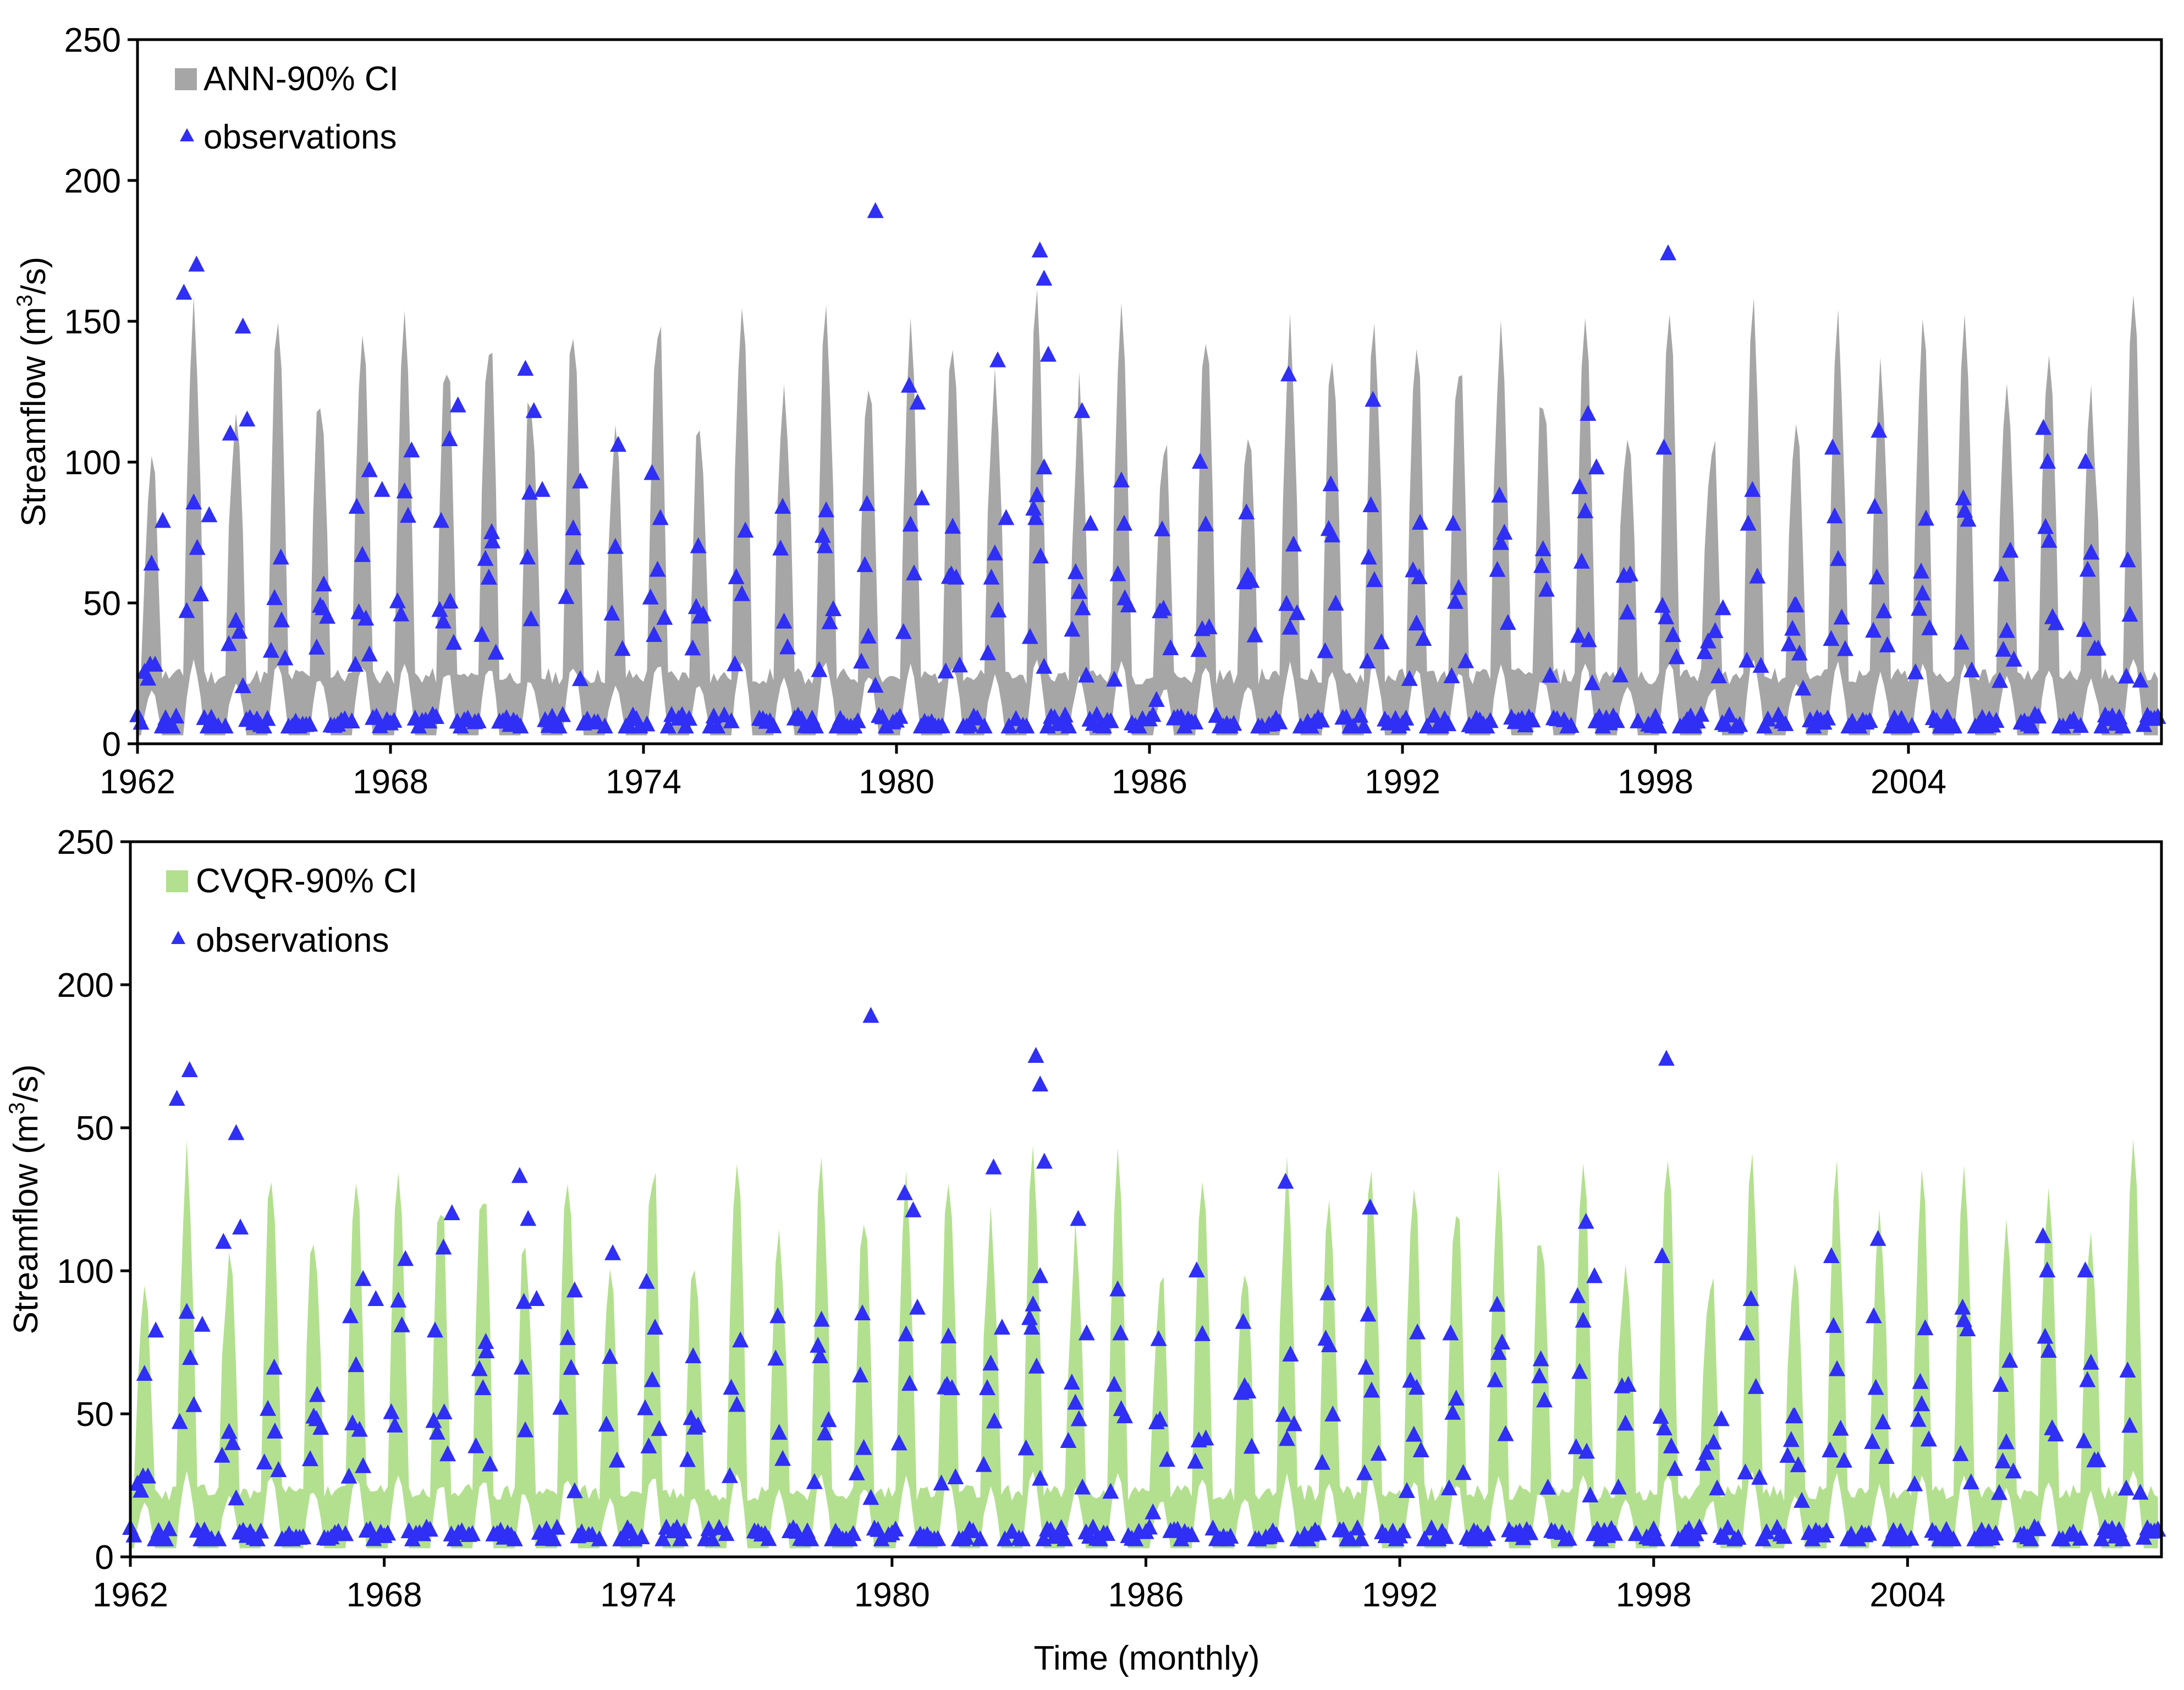 This screenshot has height=1690, width=2184. What do you see at coordinates (1908, 782) in the screenshot?
I see `ann-xtick-label-2004: 2004` at bounding box center [1908, 782].